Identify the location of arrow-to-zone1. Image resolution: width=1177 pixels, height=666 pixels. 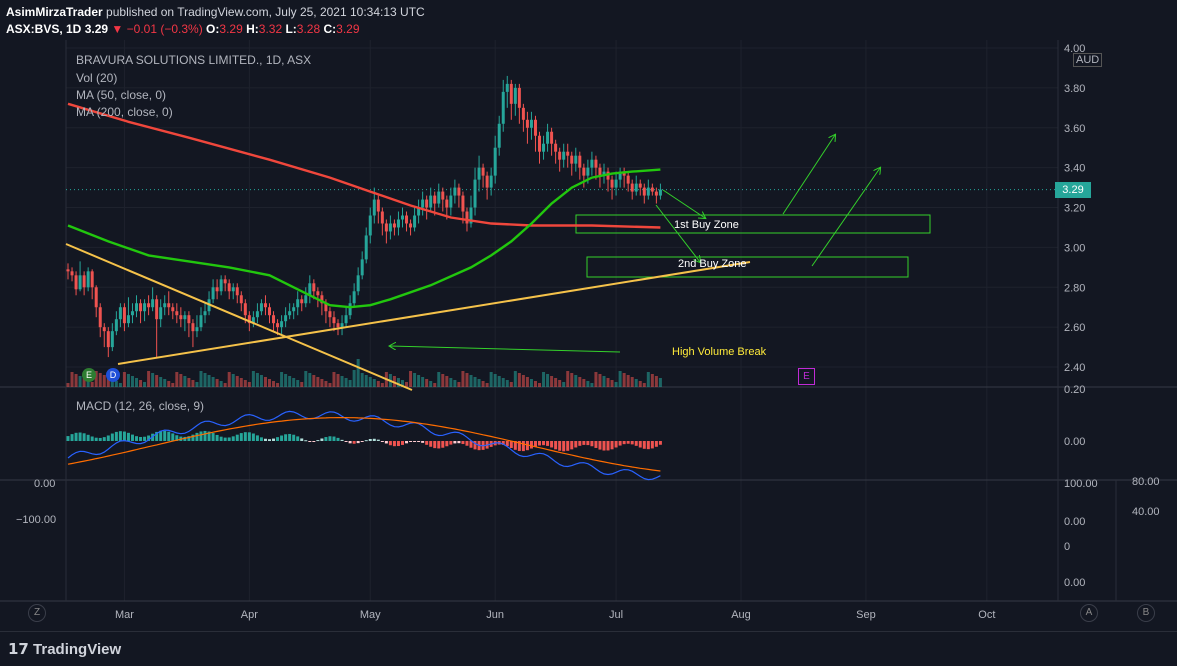
(683, 203).